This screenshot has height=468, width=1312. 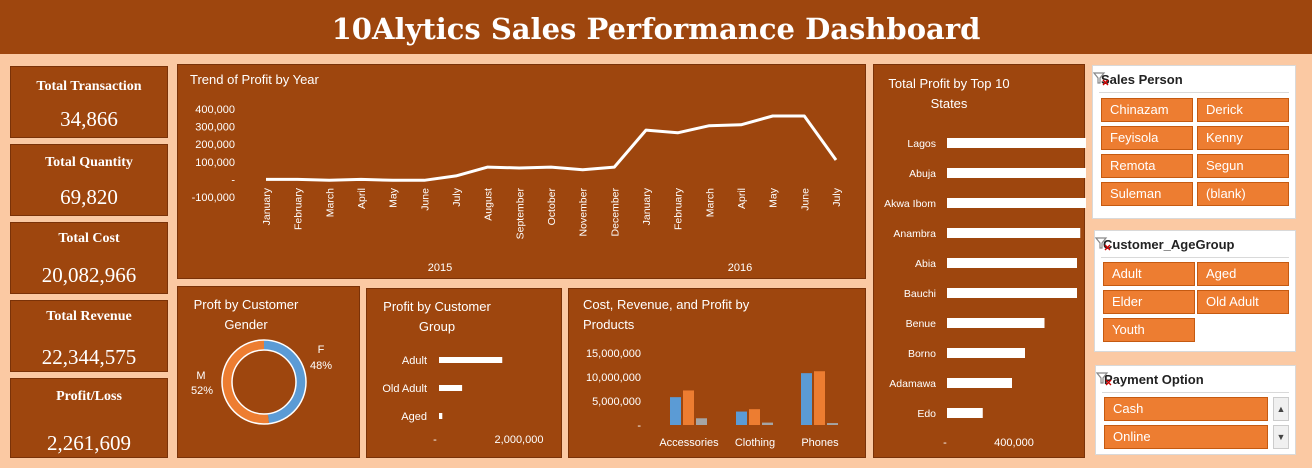 What do you see at coordinates (89, 443) in the screenshot?
I see `kpi-value: 2,261,609` at bounding box center [89, 443].